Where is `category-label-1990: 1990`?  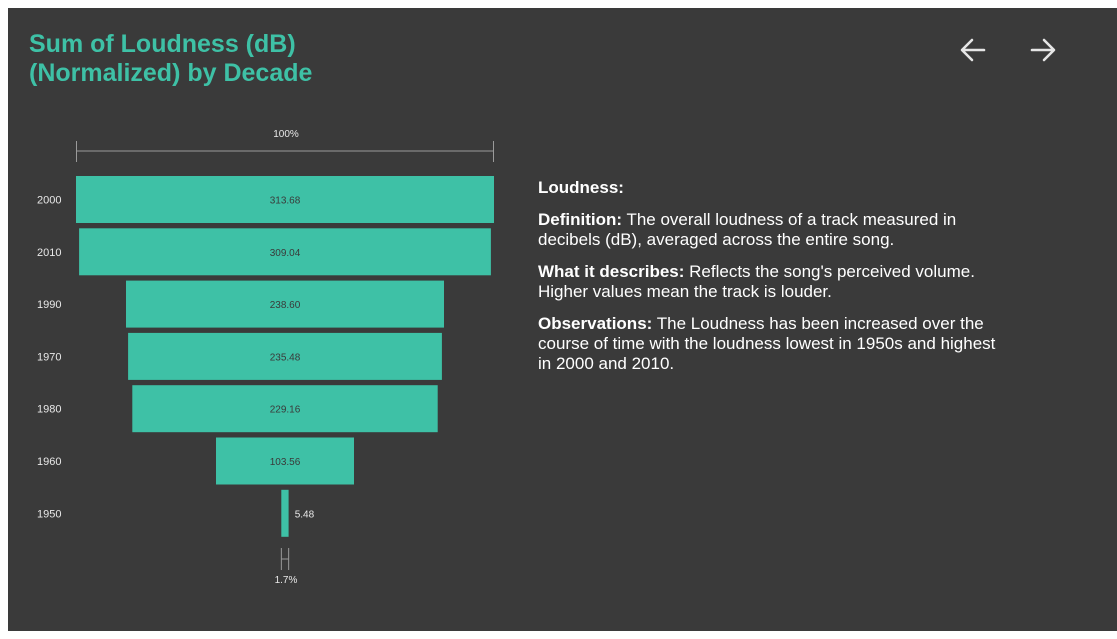 category-label-1990: 1990 is located at coordinates (49, 305).